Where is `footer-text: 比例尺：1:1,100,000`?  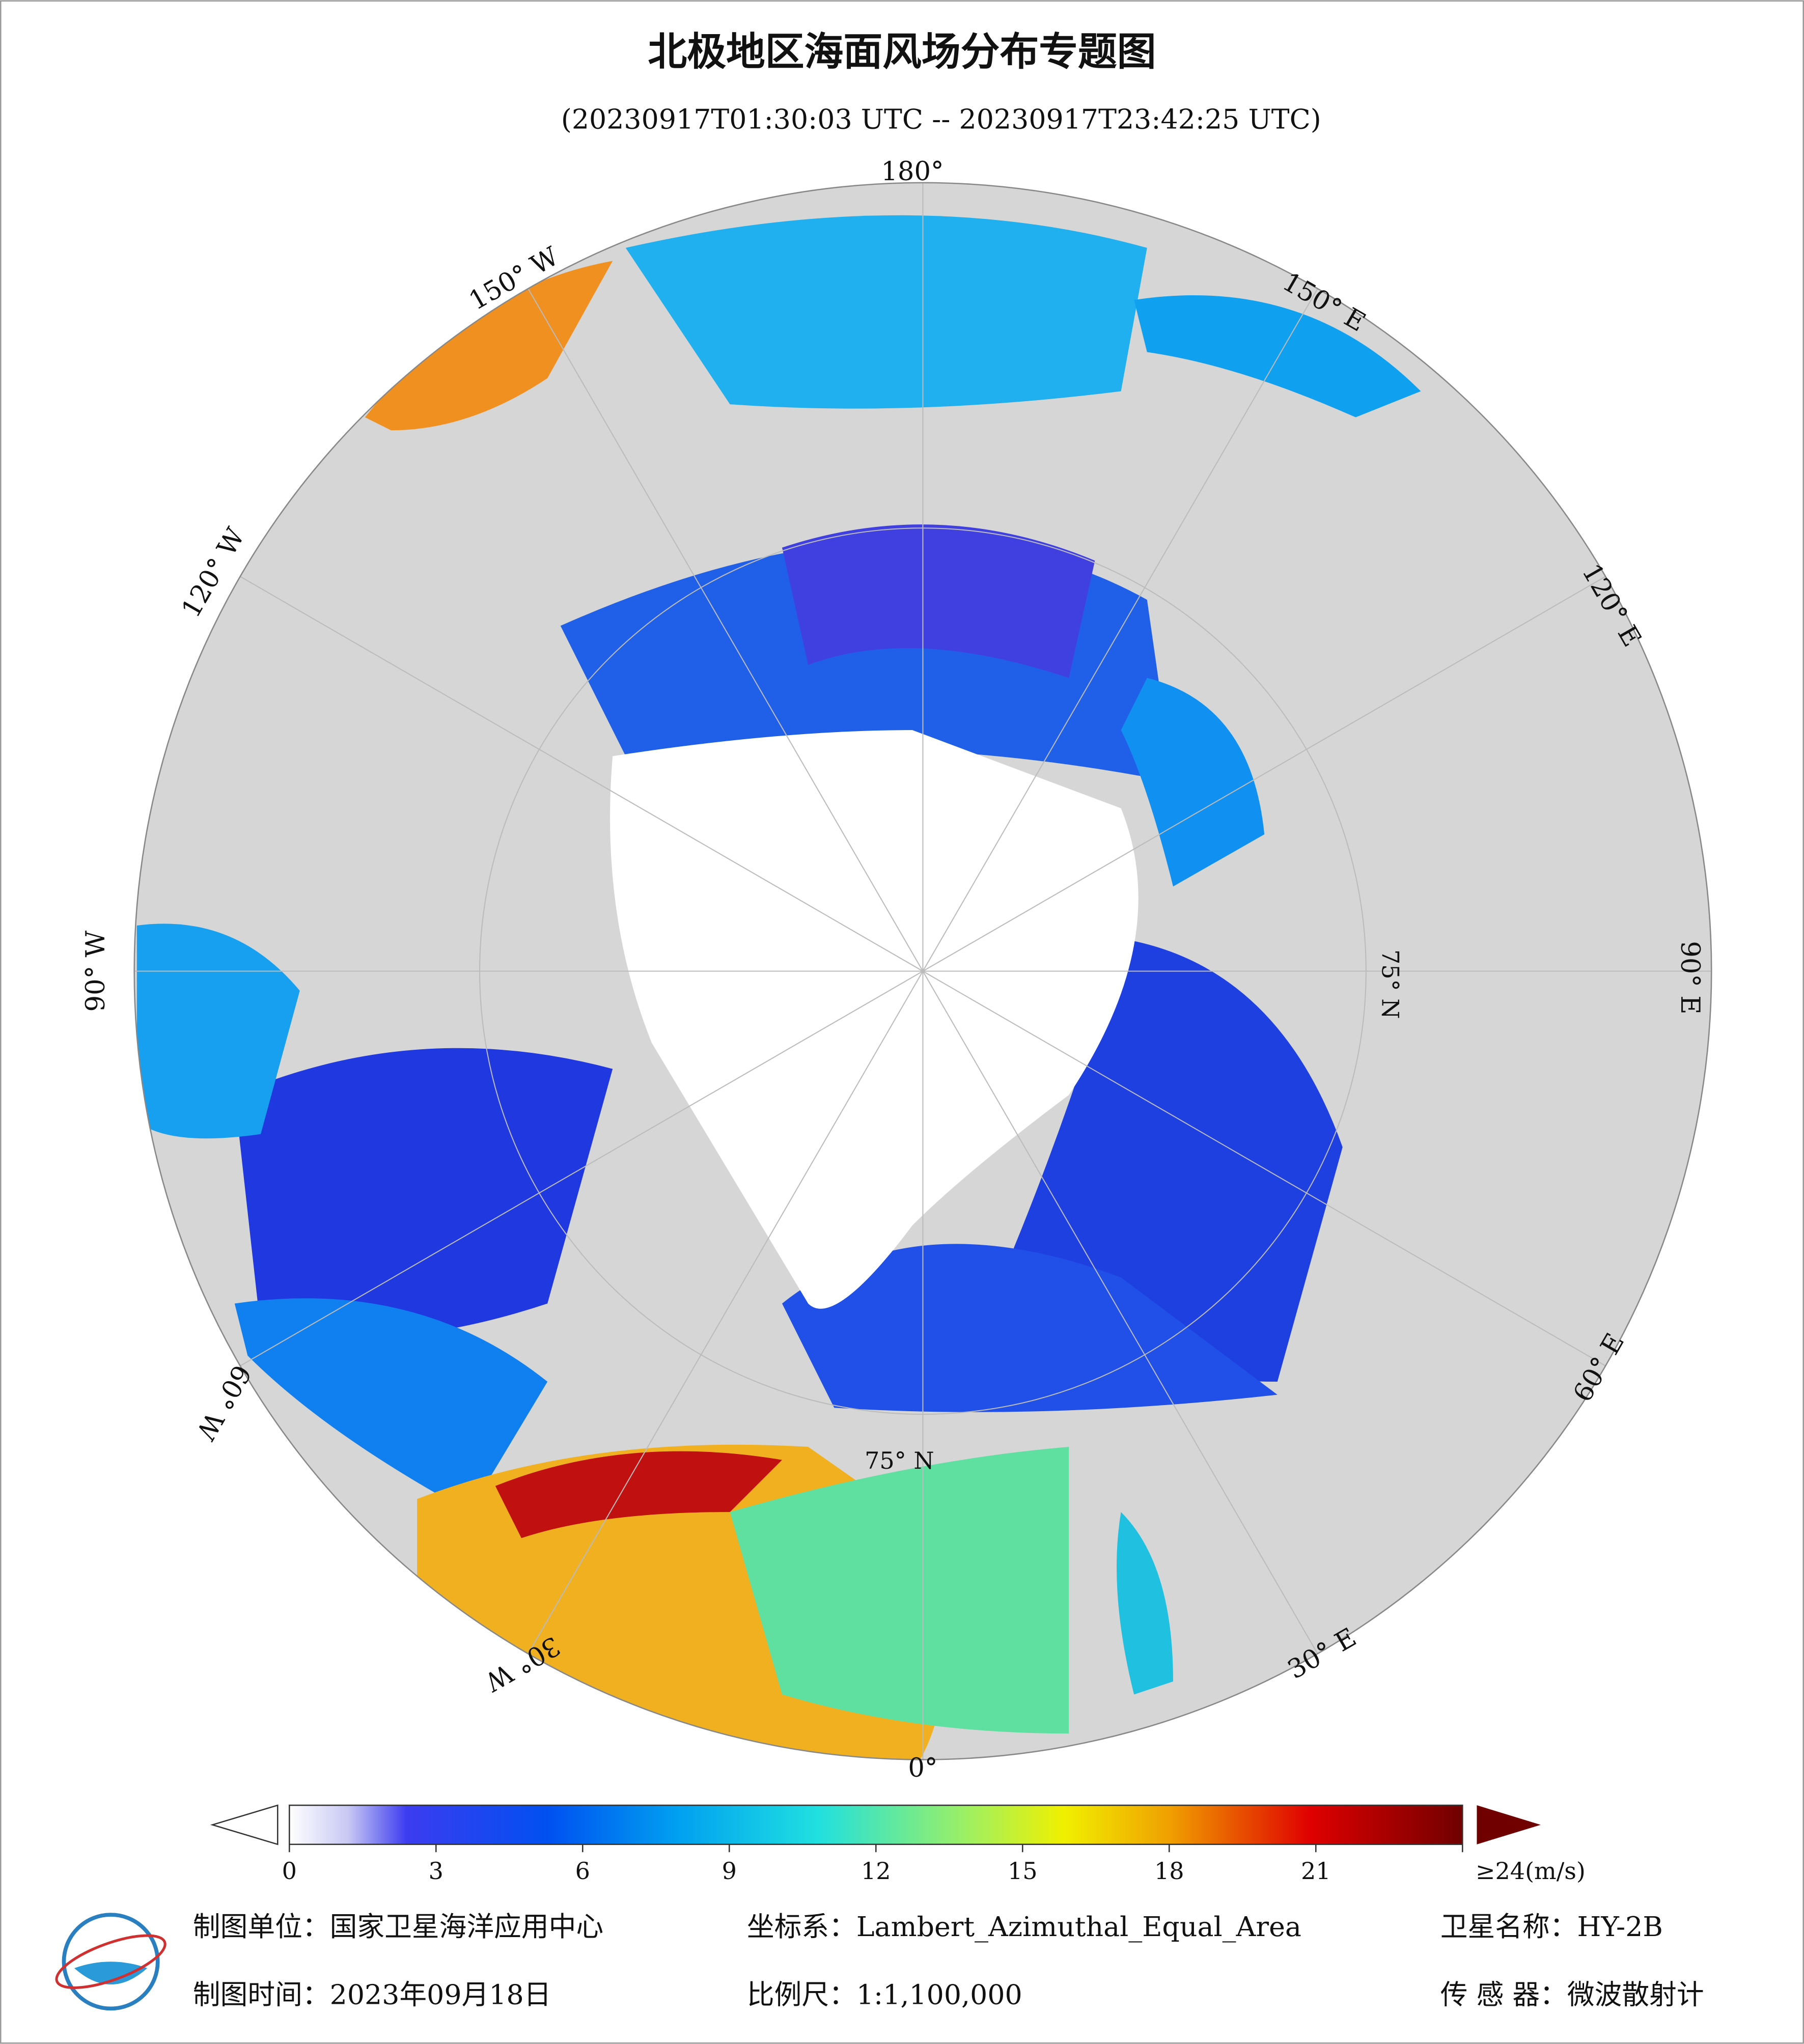
footer-text: 比例尺：1:1,100,000 is located at coordinates (884, 1994).